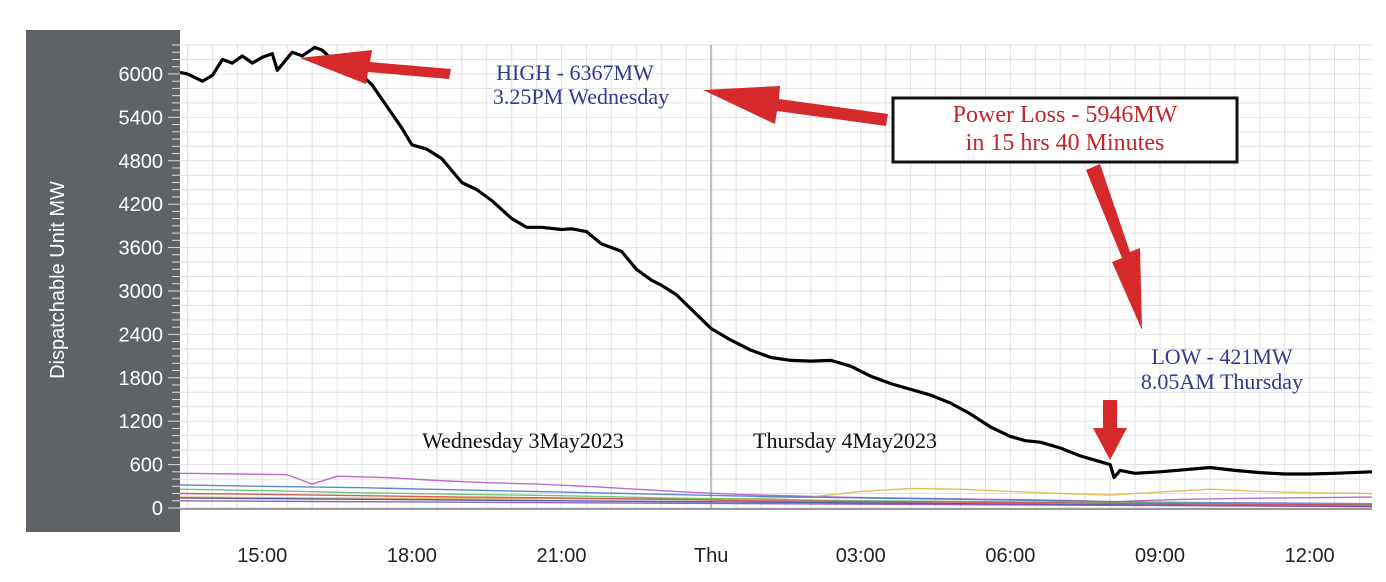 The image size is (1386, 582). What do you see at coordinates (785, 556) in the screenshot?
I see `x-tick-labels: 15:00 18:00 21:00 Thu 03:00 06:00 09:00 12:00` at bounding box center [785, 556].